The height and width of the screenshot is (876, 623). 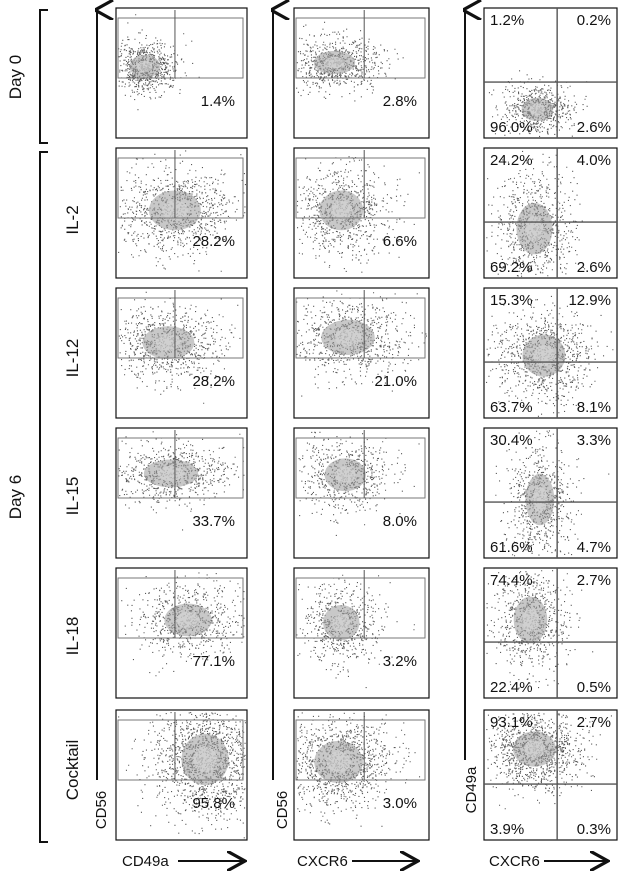 What do you see at coordinates (101, 810) in the screenshot?
I see `col1-y-axis-label: CD56` at bounding box center [101, 810].